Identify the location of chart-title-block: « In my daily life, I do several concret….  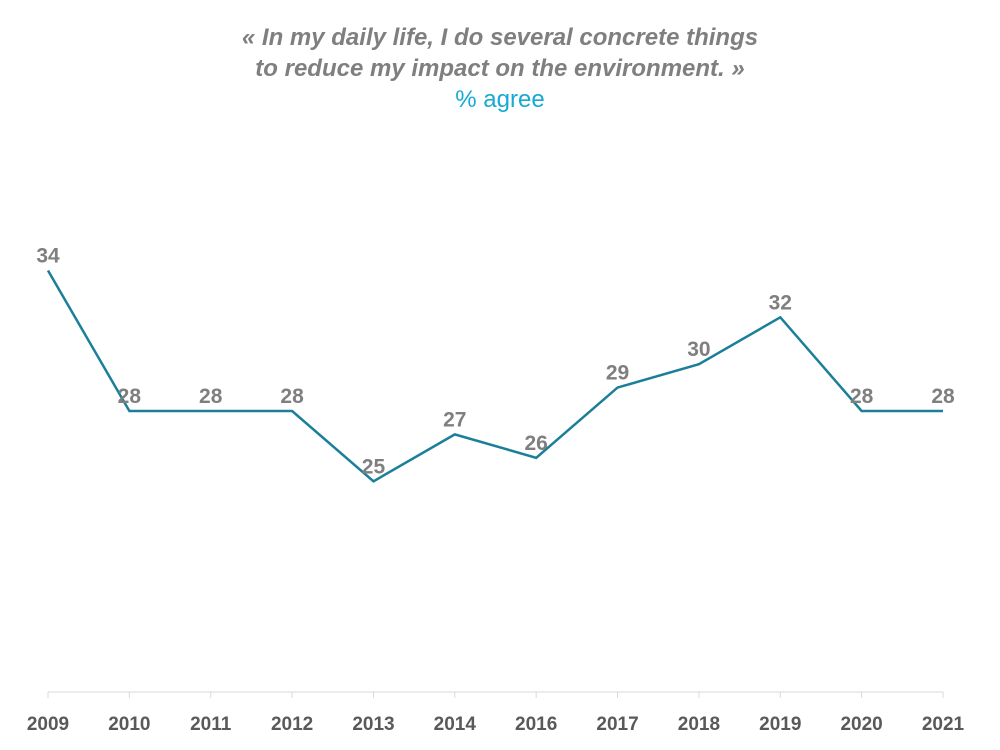
(500, 68).